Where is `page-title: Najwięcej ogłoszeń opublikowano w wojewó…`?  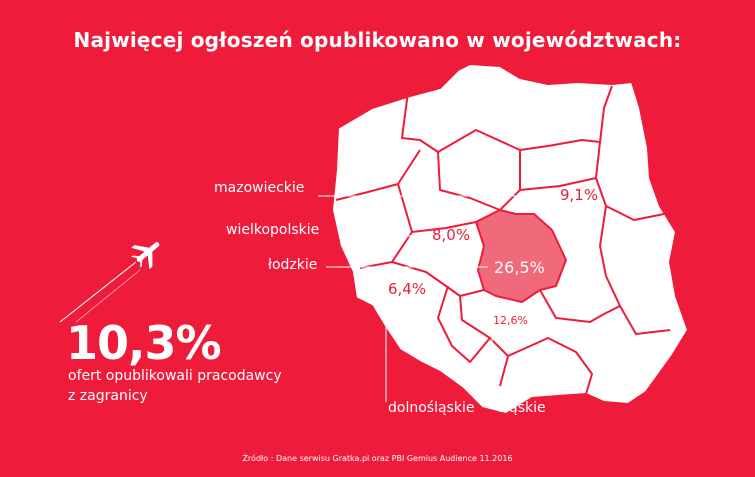
page-title: Najwięcej ogłoszeń opublikowano w wojewó… is located at coordinates (377, 40).